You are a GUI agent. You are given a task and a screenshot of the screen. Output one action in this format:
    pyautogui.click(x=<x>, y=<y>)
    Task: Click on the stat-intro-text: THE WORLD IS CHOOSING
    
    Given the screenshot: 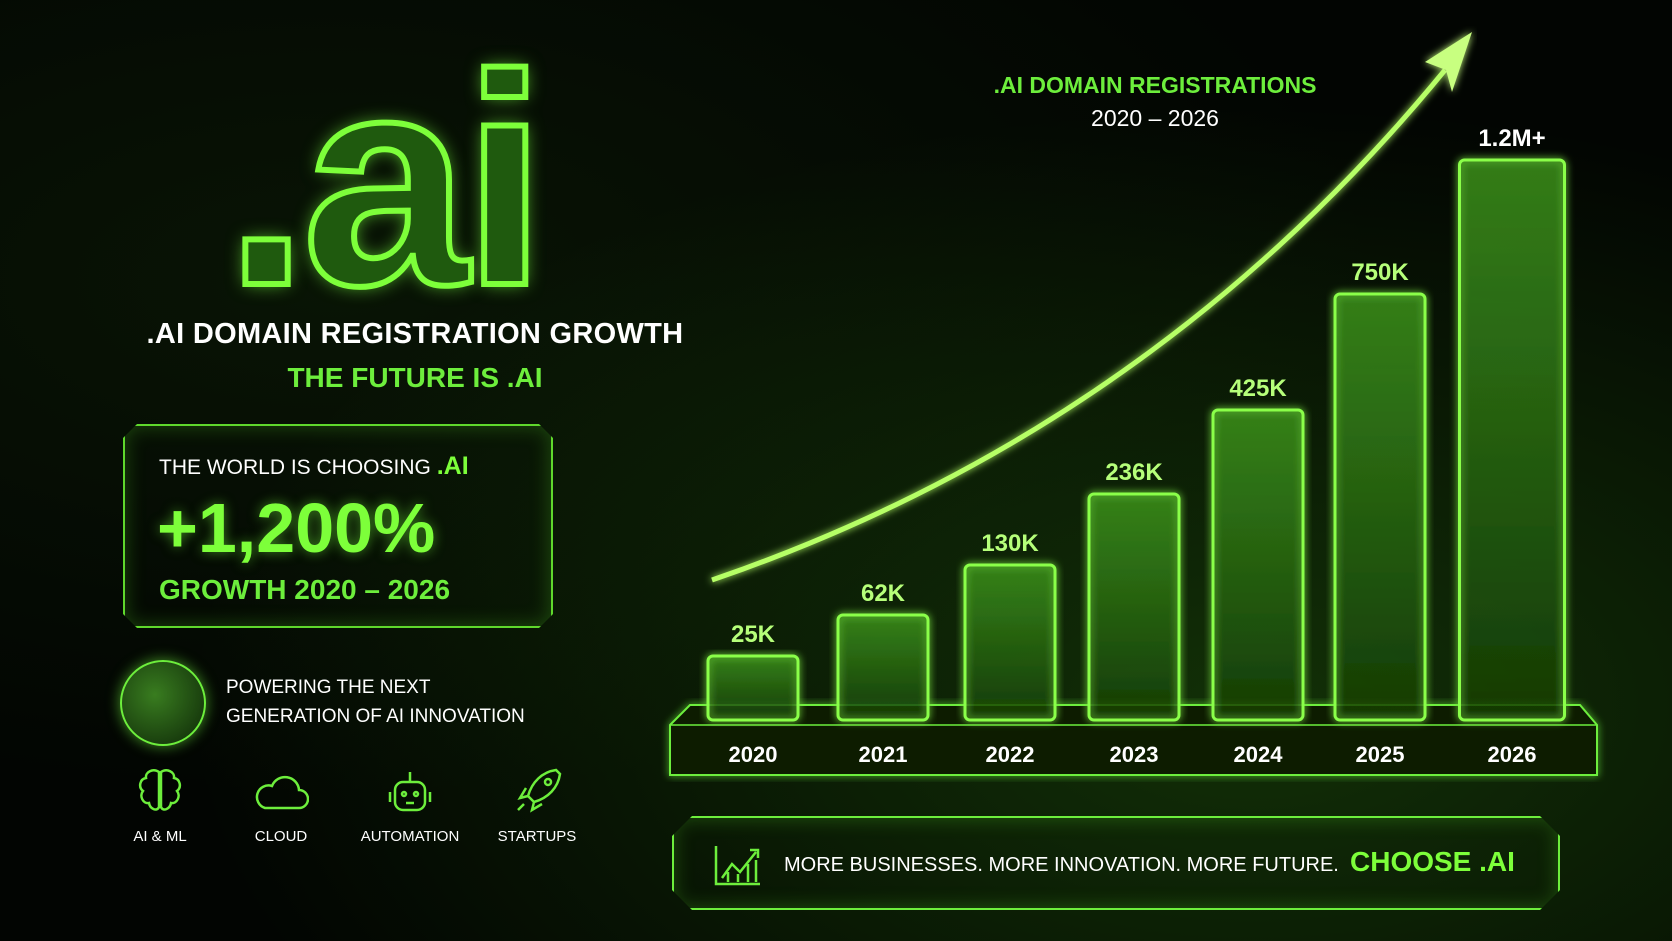 What is the action you would take?
    pyautogui.click(x=295, y=467)
    